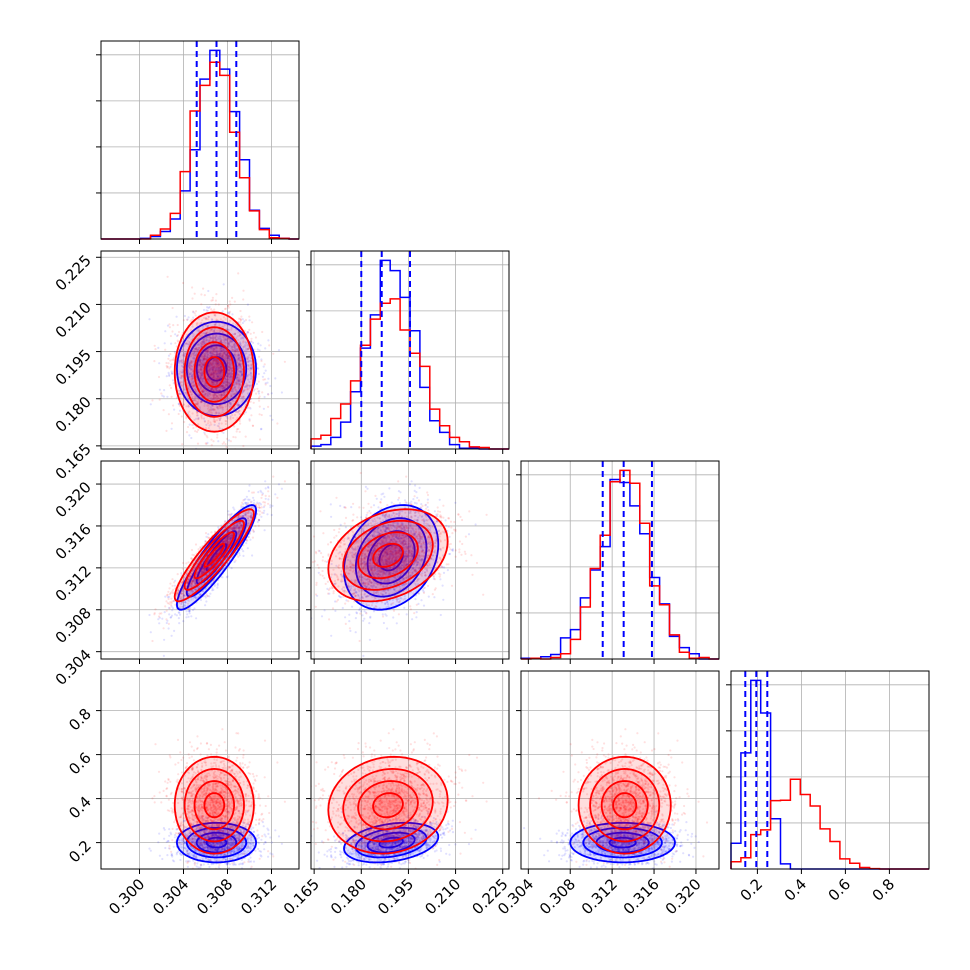  What do you see at coordinates (752, 890) in the screenshot?
I see `x-tick-label: 0.2` at bounding box center [752, 890].